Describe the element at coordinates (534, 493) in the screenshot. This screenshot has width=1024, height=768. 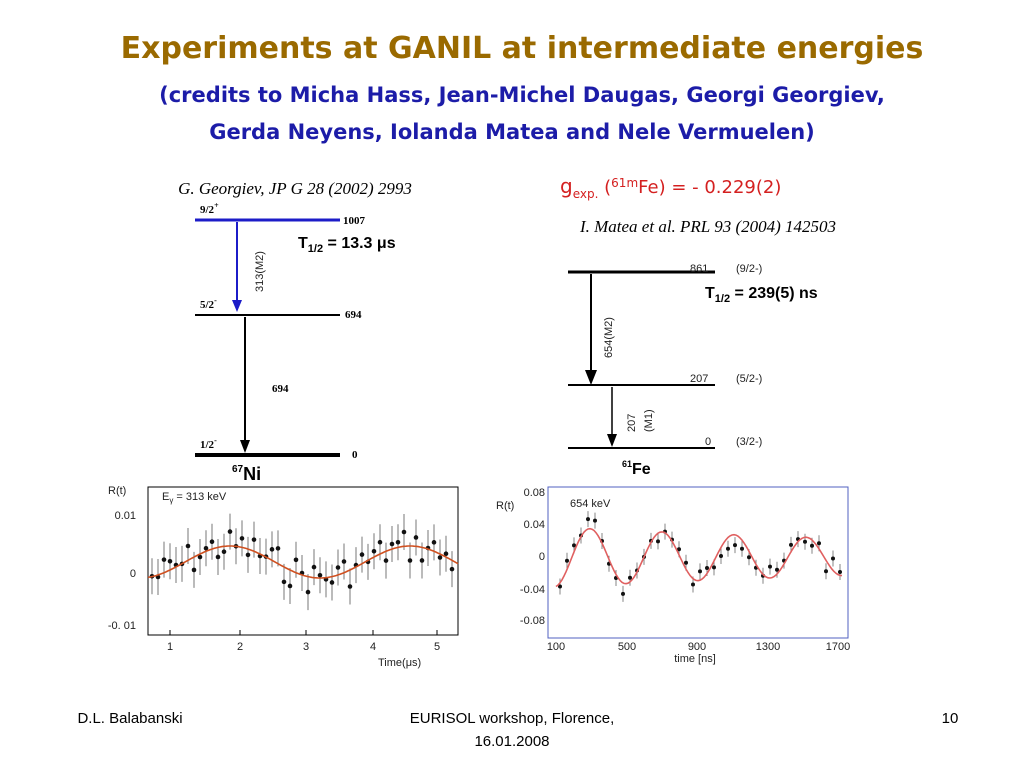
I see `y-tick-label: 0.08` at that location.